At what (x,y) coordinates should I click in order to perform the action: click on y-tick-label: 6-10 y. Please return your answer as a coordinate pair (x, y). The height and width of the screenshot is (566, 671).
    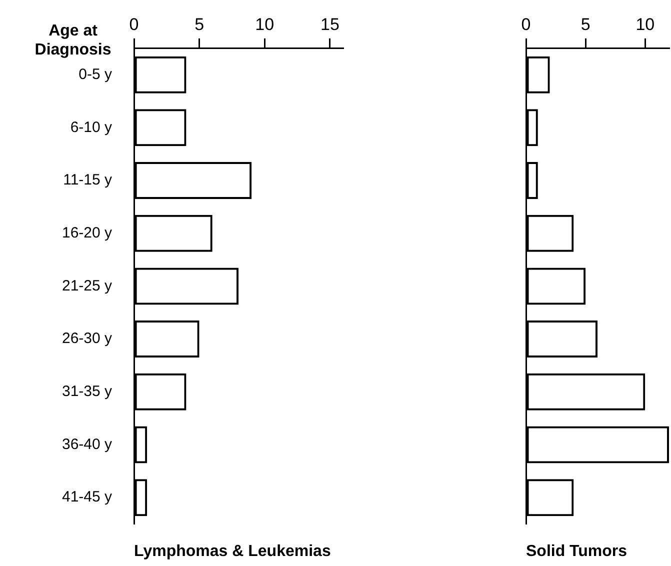
    Looking at the image, I should click on (91, 127).